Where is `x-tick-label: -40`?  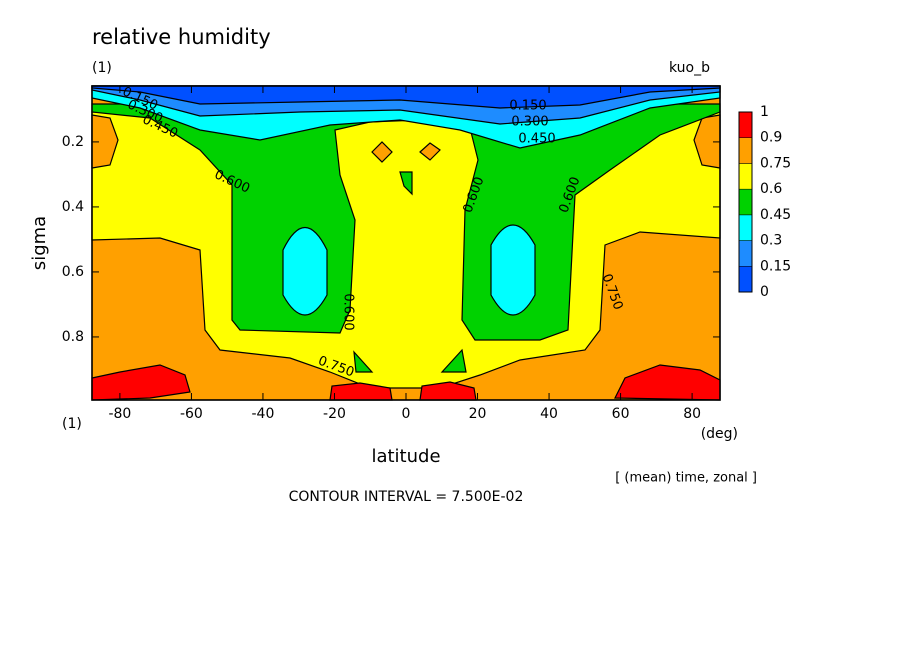 x-tick-label: -40 is located at coordinates (263, 414).